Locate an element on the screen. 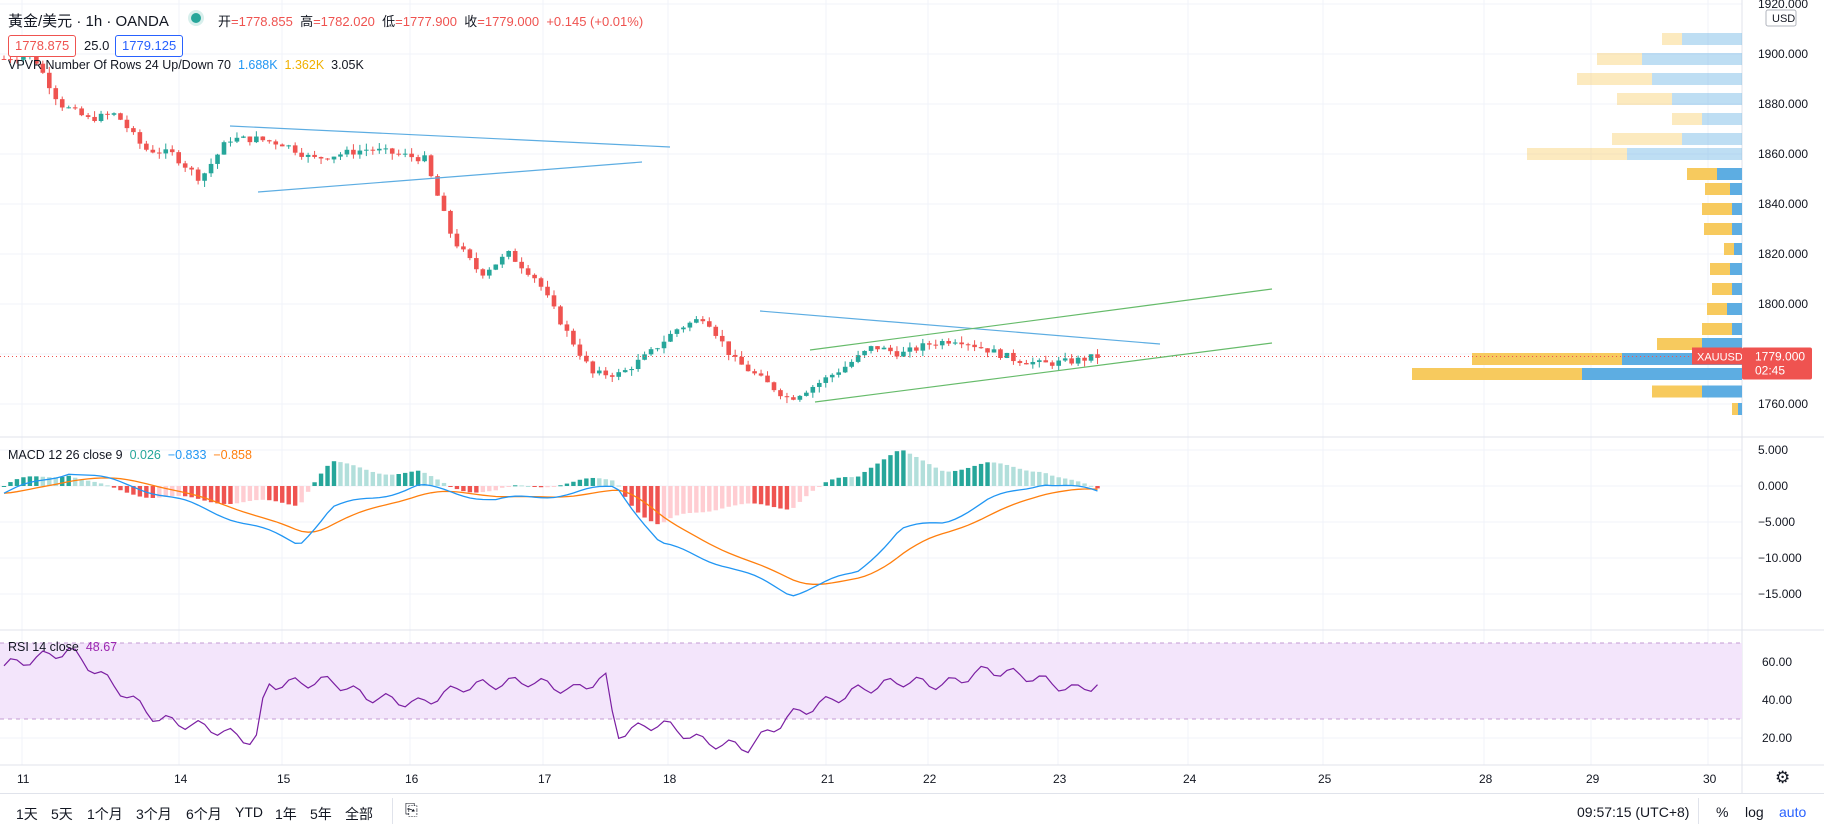 The height and width of the screenshot is (831, 1824). channel-lower-trendline is located at coordinates (1043, 372).